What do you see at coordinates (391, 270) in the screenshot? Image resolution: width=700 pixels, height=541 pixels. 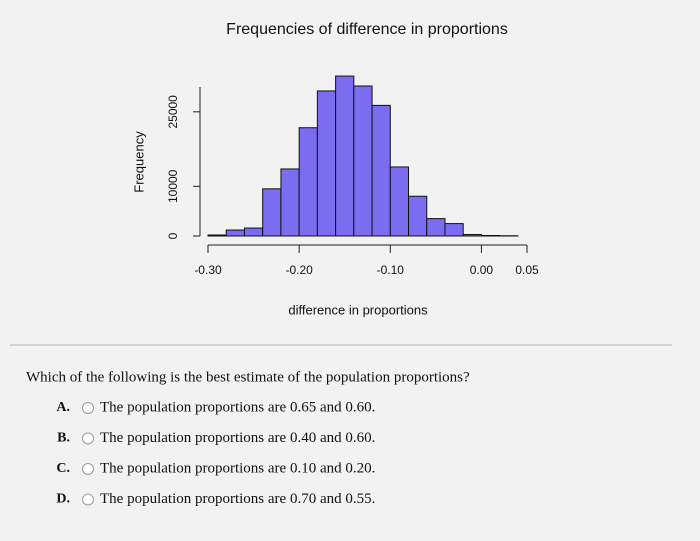 I see `x-tick-label: -0.10` at bounding box center [391, 270].